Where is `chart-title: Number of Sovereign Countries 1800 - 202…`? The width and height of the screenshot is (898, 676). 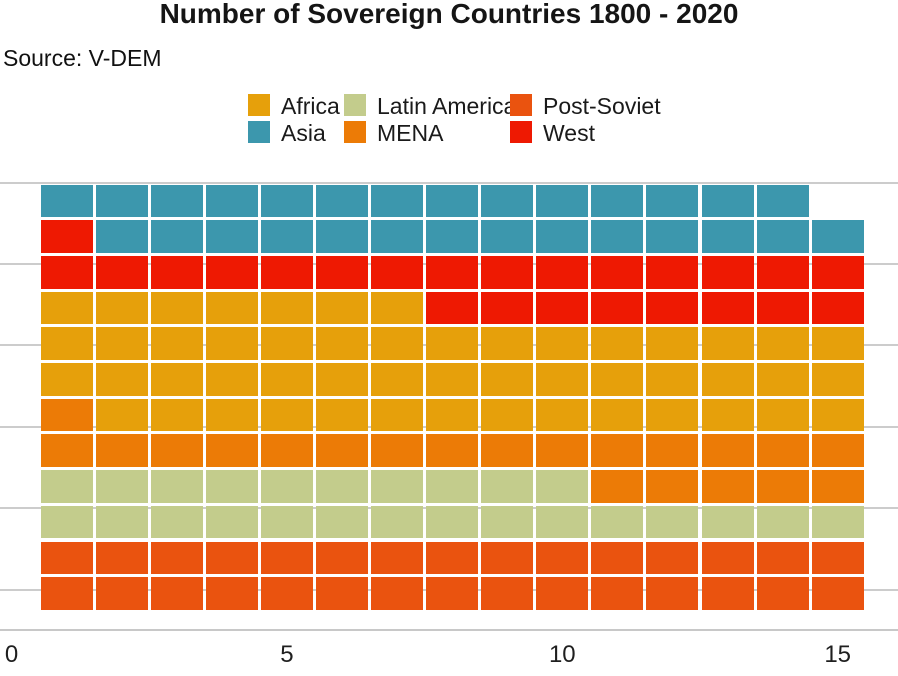
chart-title: Number of Sovereign Countries 1800 - 202… is located at coordinates (449, 14).